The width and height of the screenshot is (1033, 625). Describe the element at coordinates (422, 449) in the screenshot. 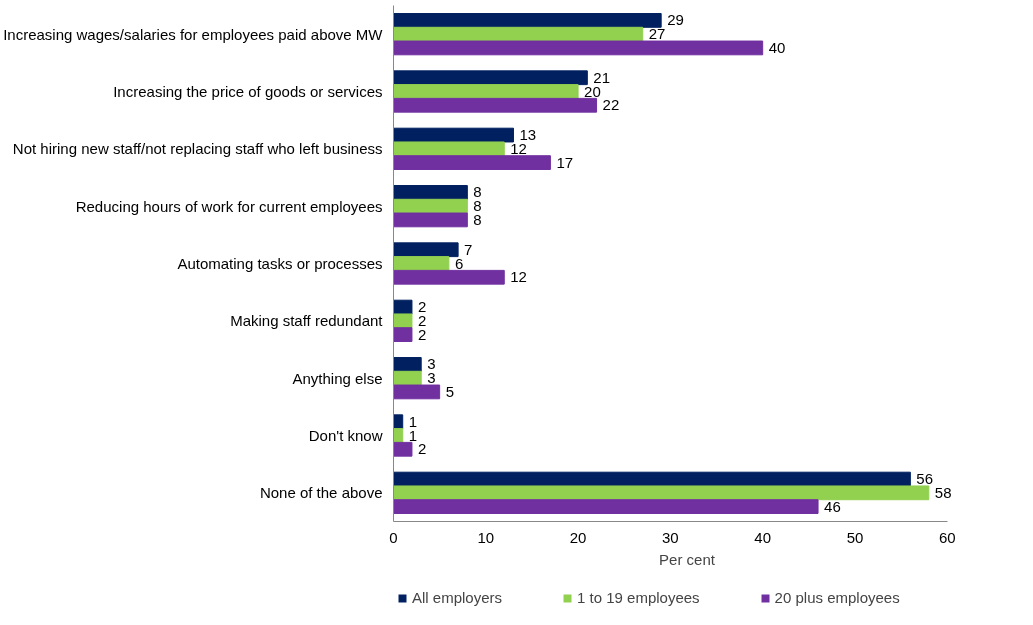

I see `data-label: 2` at that location.